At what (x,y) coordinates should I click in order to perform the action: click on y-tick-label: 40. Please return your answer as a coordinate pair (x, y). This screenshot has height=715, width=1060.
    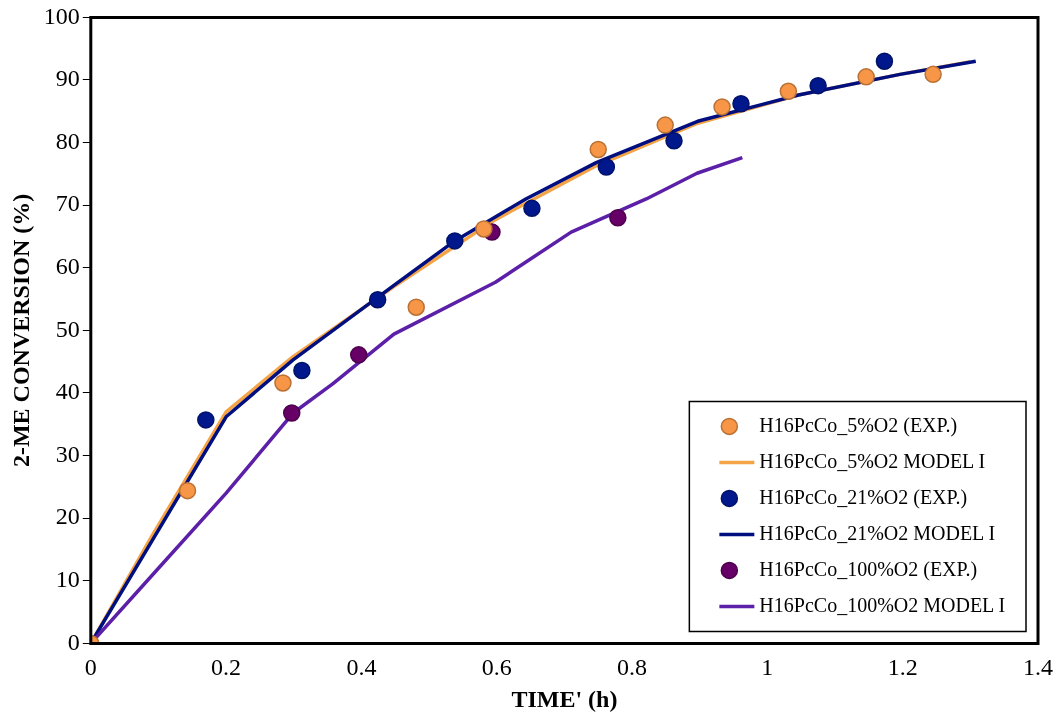
    Looking at the image, I should click on (67, 391).